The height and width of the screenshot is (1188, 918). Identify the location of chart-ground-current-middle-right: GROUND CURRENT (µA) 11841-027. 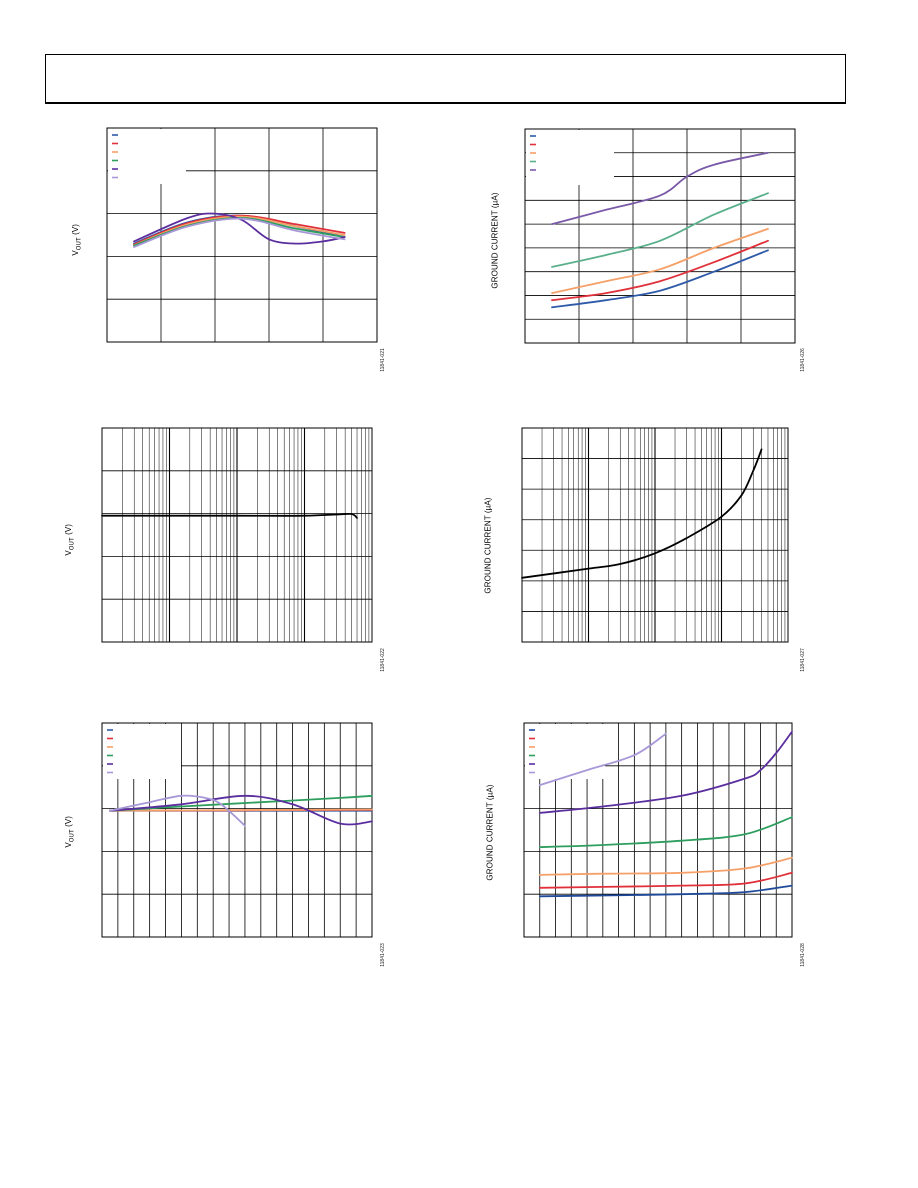
(645, 555).